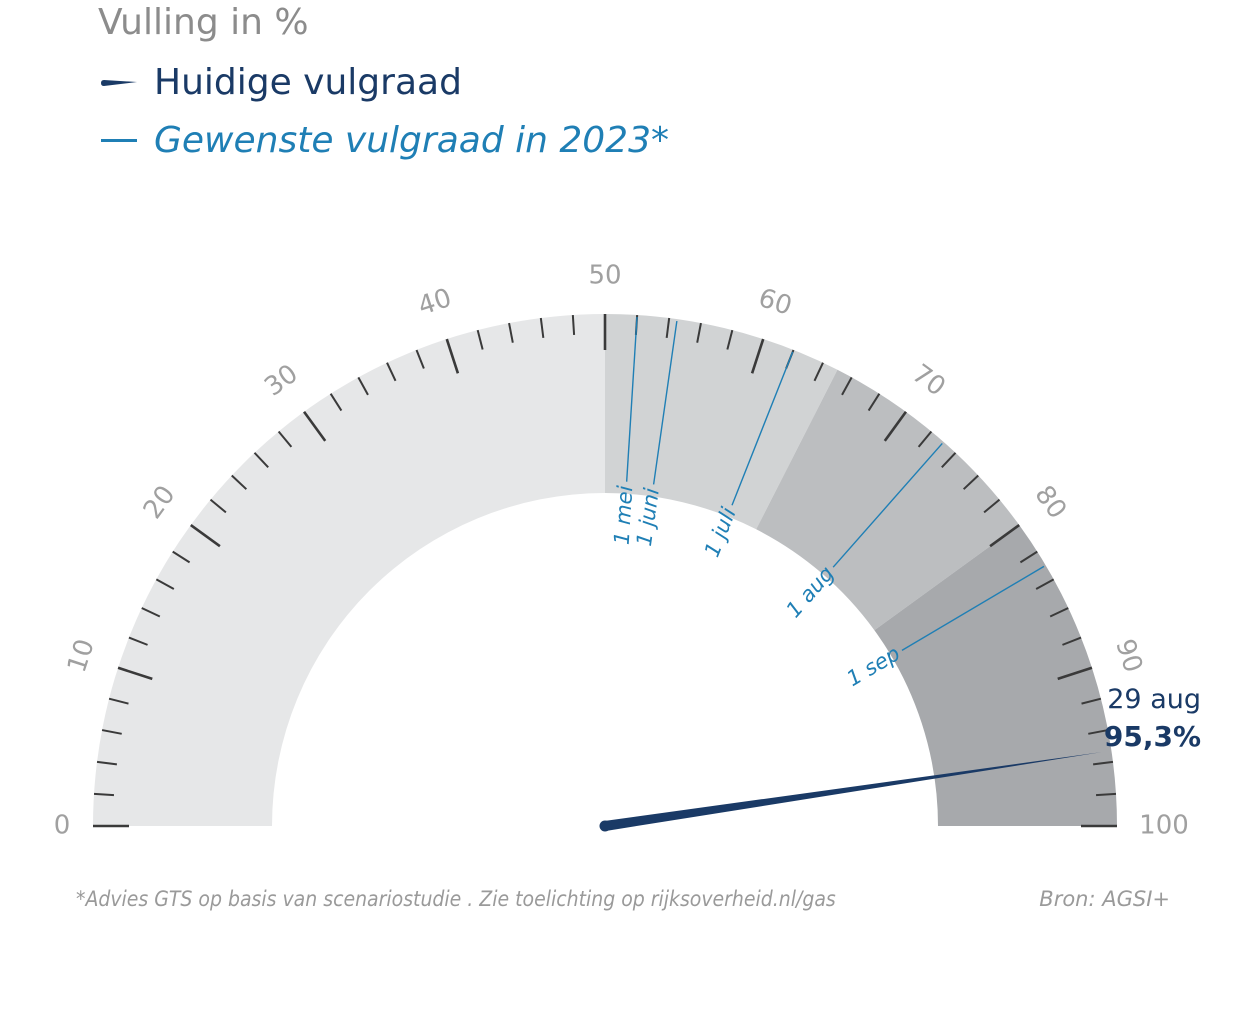  Describe the element at coordinates (1051, 502) in the screenshot. I see `tick-label-80: 80` at that location.